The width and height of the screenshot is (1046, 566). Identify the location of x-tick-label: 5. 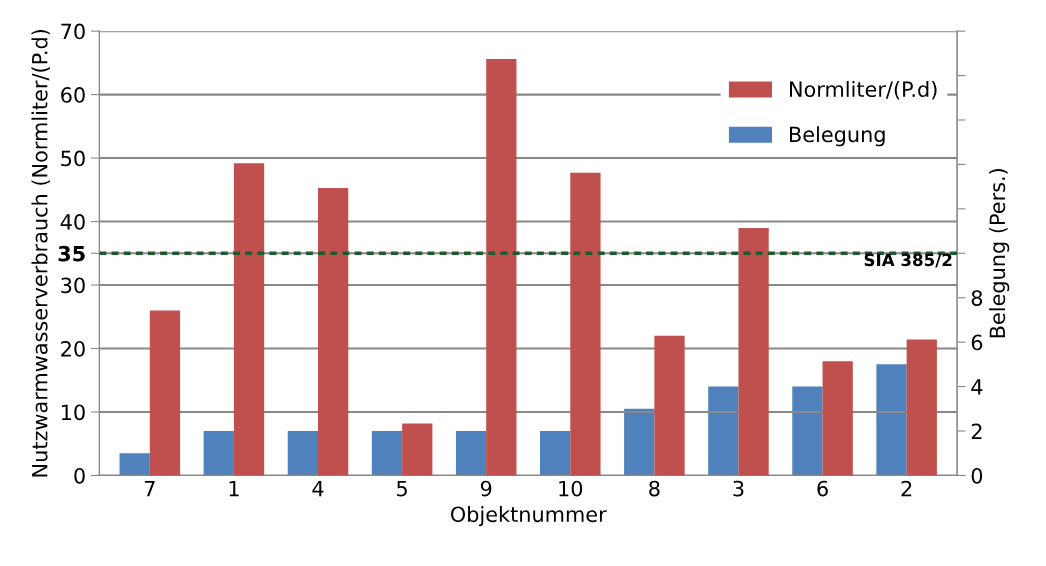
(402, 488).